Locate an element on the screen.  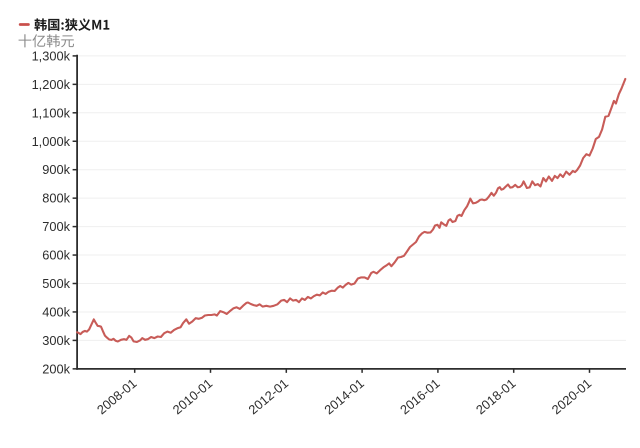
svg-text: 200k is located at coordinates (56, 368).